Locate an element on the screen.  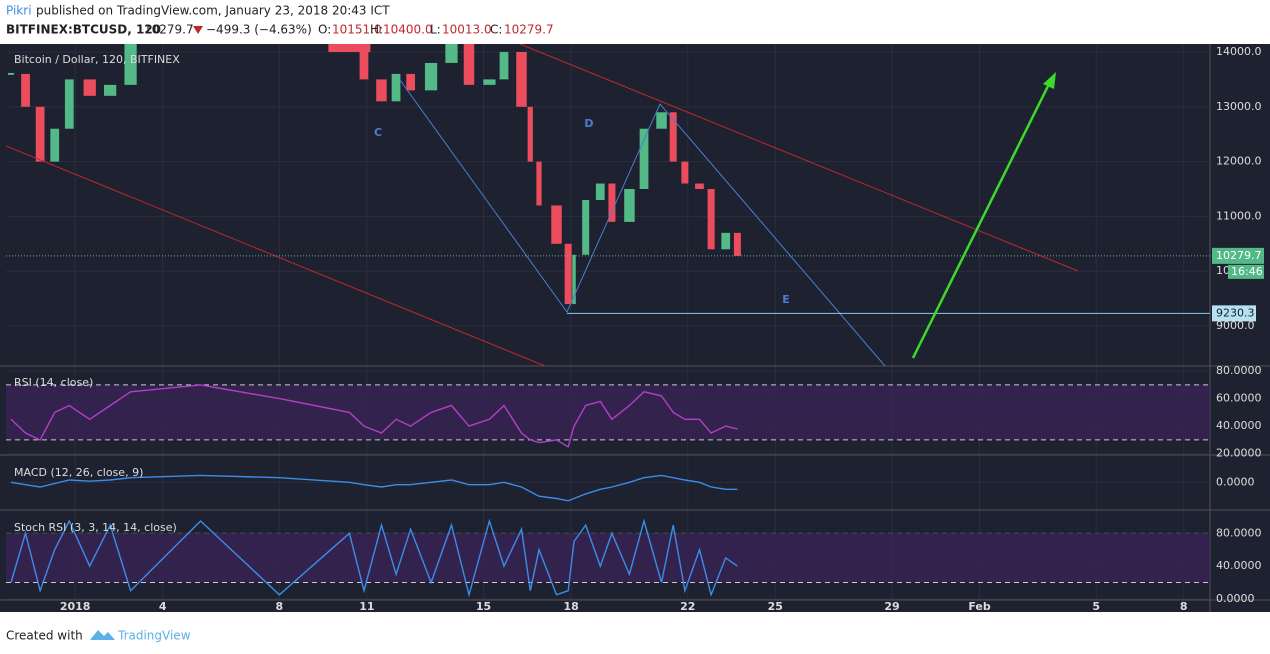
wave-label: D is located at coordinates (588, 123).